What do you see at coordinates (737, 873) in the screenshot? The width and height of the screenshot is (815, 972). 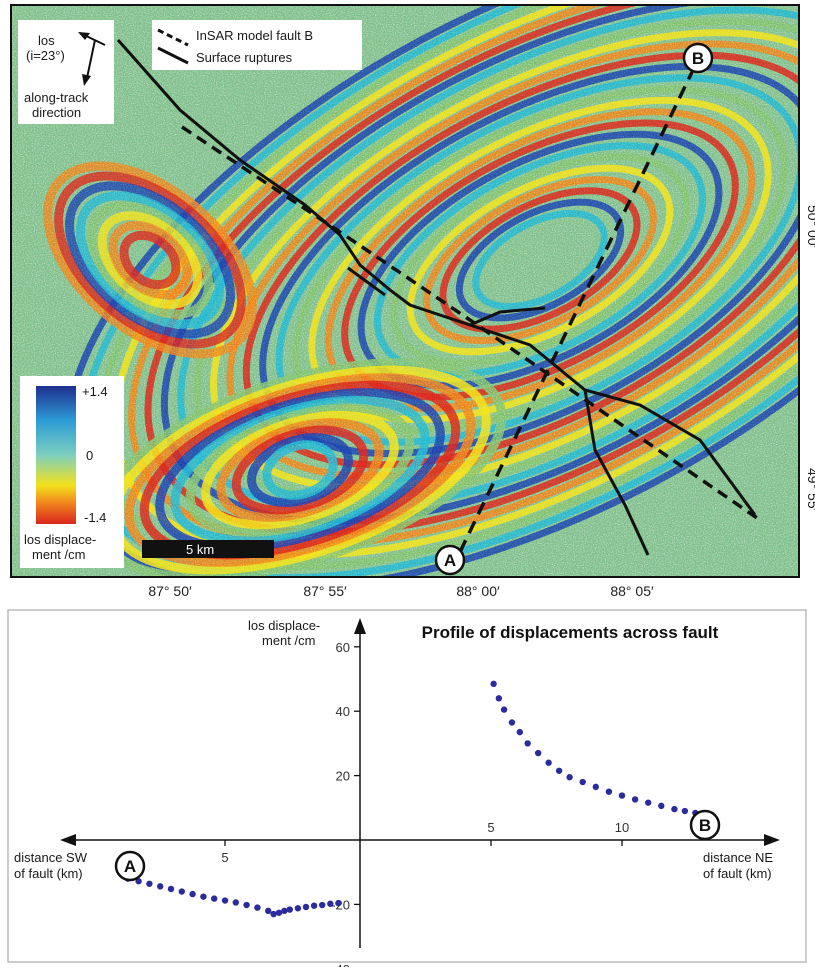 I see `x-axis-right-label-2: of fault (km)` at bounding box center [737, 873].